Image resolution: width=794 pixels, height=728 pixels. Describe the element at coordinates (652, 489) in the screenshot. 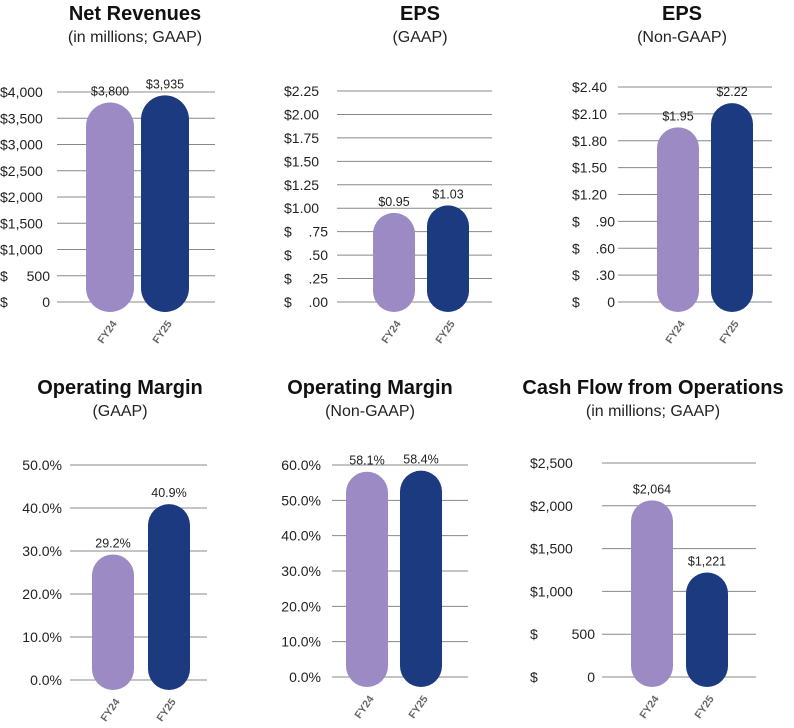

I see `data-label: $2,064` at that location.